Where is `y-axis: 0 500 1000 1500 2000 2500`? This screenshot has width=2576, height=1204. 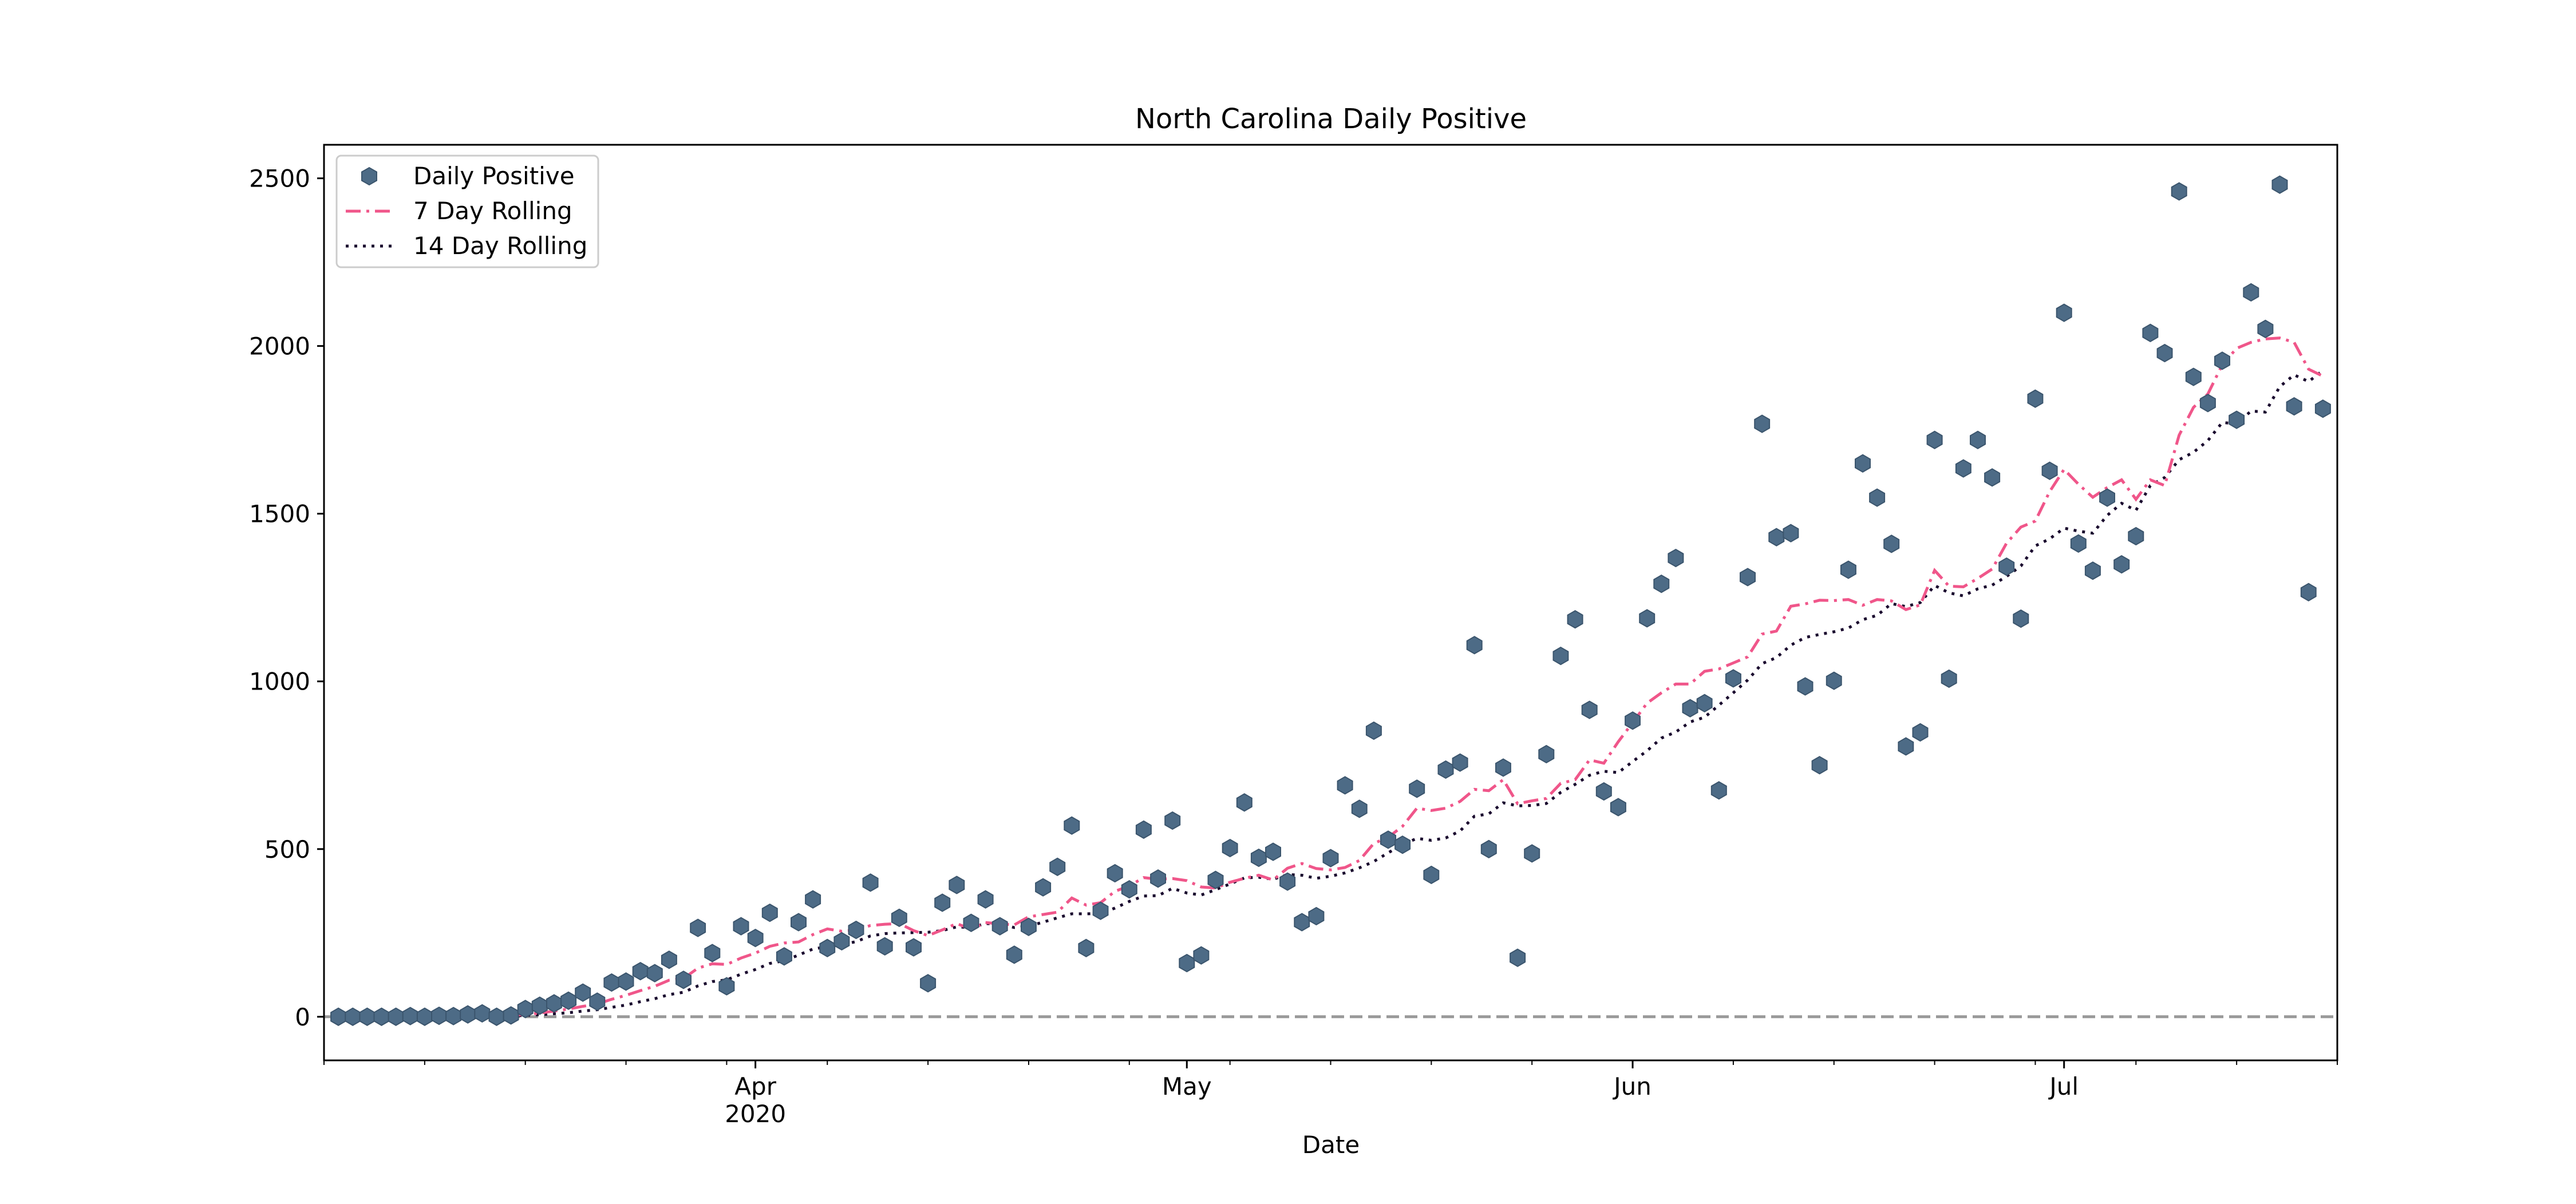 y-axis: 0 500 1000 1500 2000 2500 is located at coordinates (286, 598).